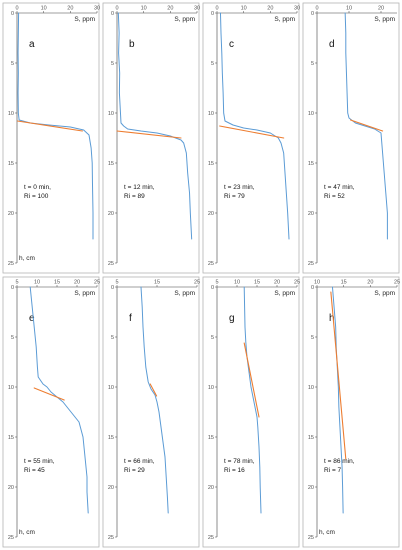 The width and height of the screenshot is (402, 550). I want to click on panel-letter: d, so click(332, 44).